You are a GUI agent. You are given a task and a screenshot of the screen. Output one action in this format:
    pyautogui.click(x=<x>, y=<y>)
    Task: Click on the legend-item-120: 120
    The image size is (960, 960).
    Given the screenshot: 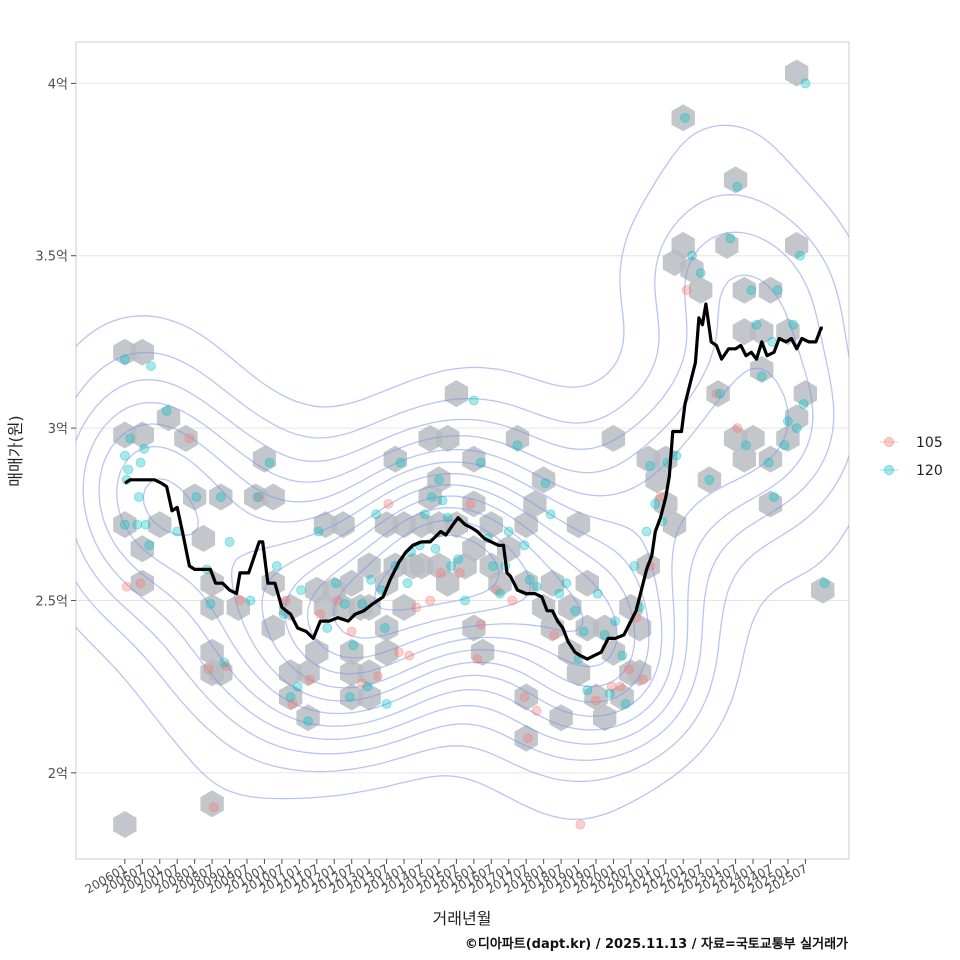 What is the action you would take?
    pyautogui.click(x=911, y=471)
    